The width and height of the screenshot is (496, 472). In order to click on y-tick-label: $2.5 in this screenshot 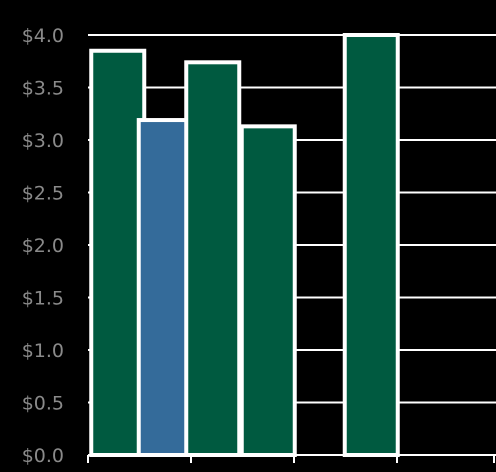, I will do `click(43, 194)`.